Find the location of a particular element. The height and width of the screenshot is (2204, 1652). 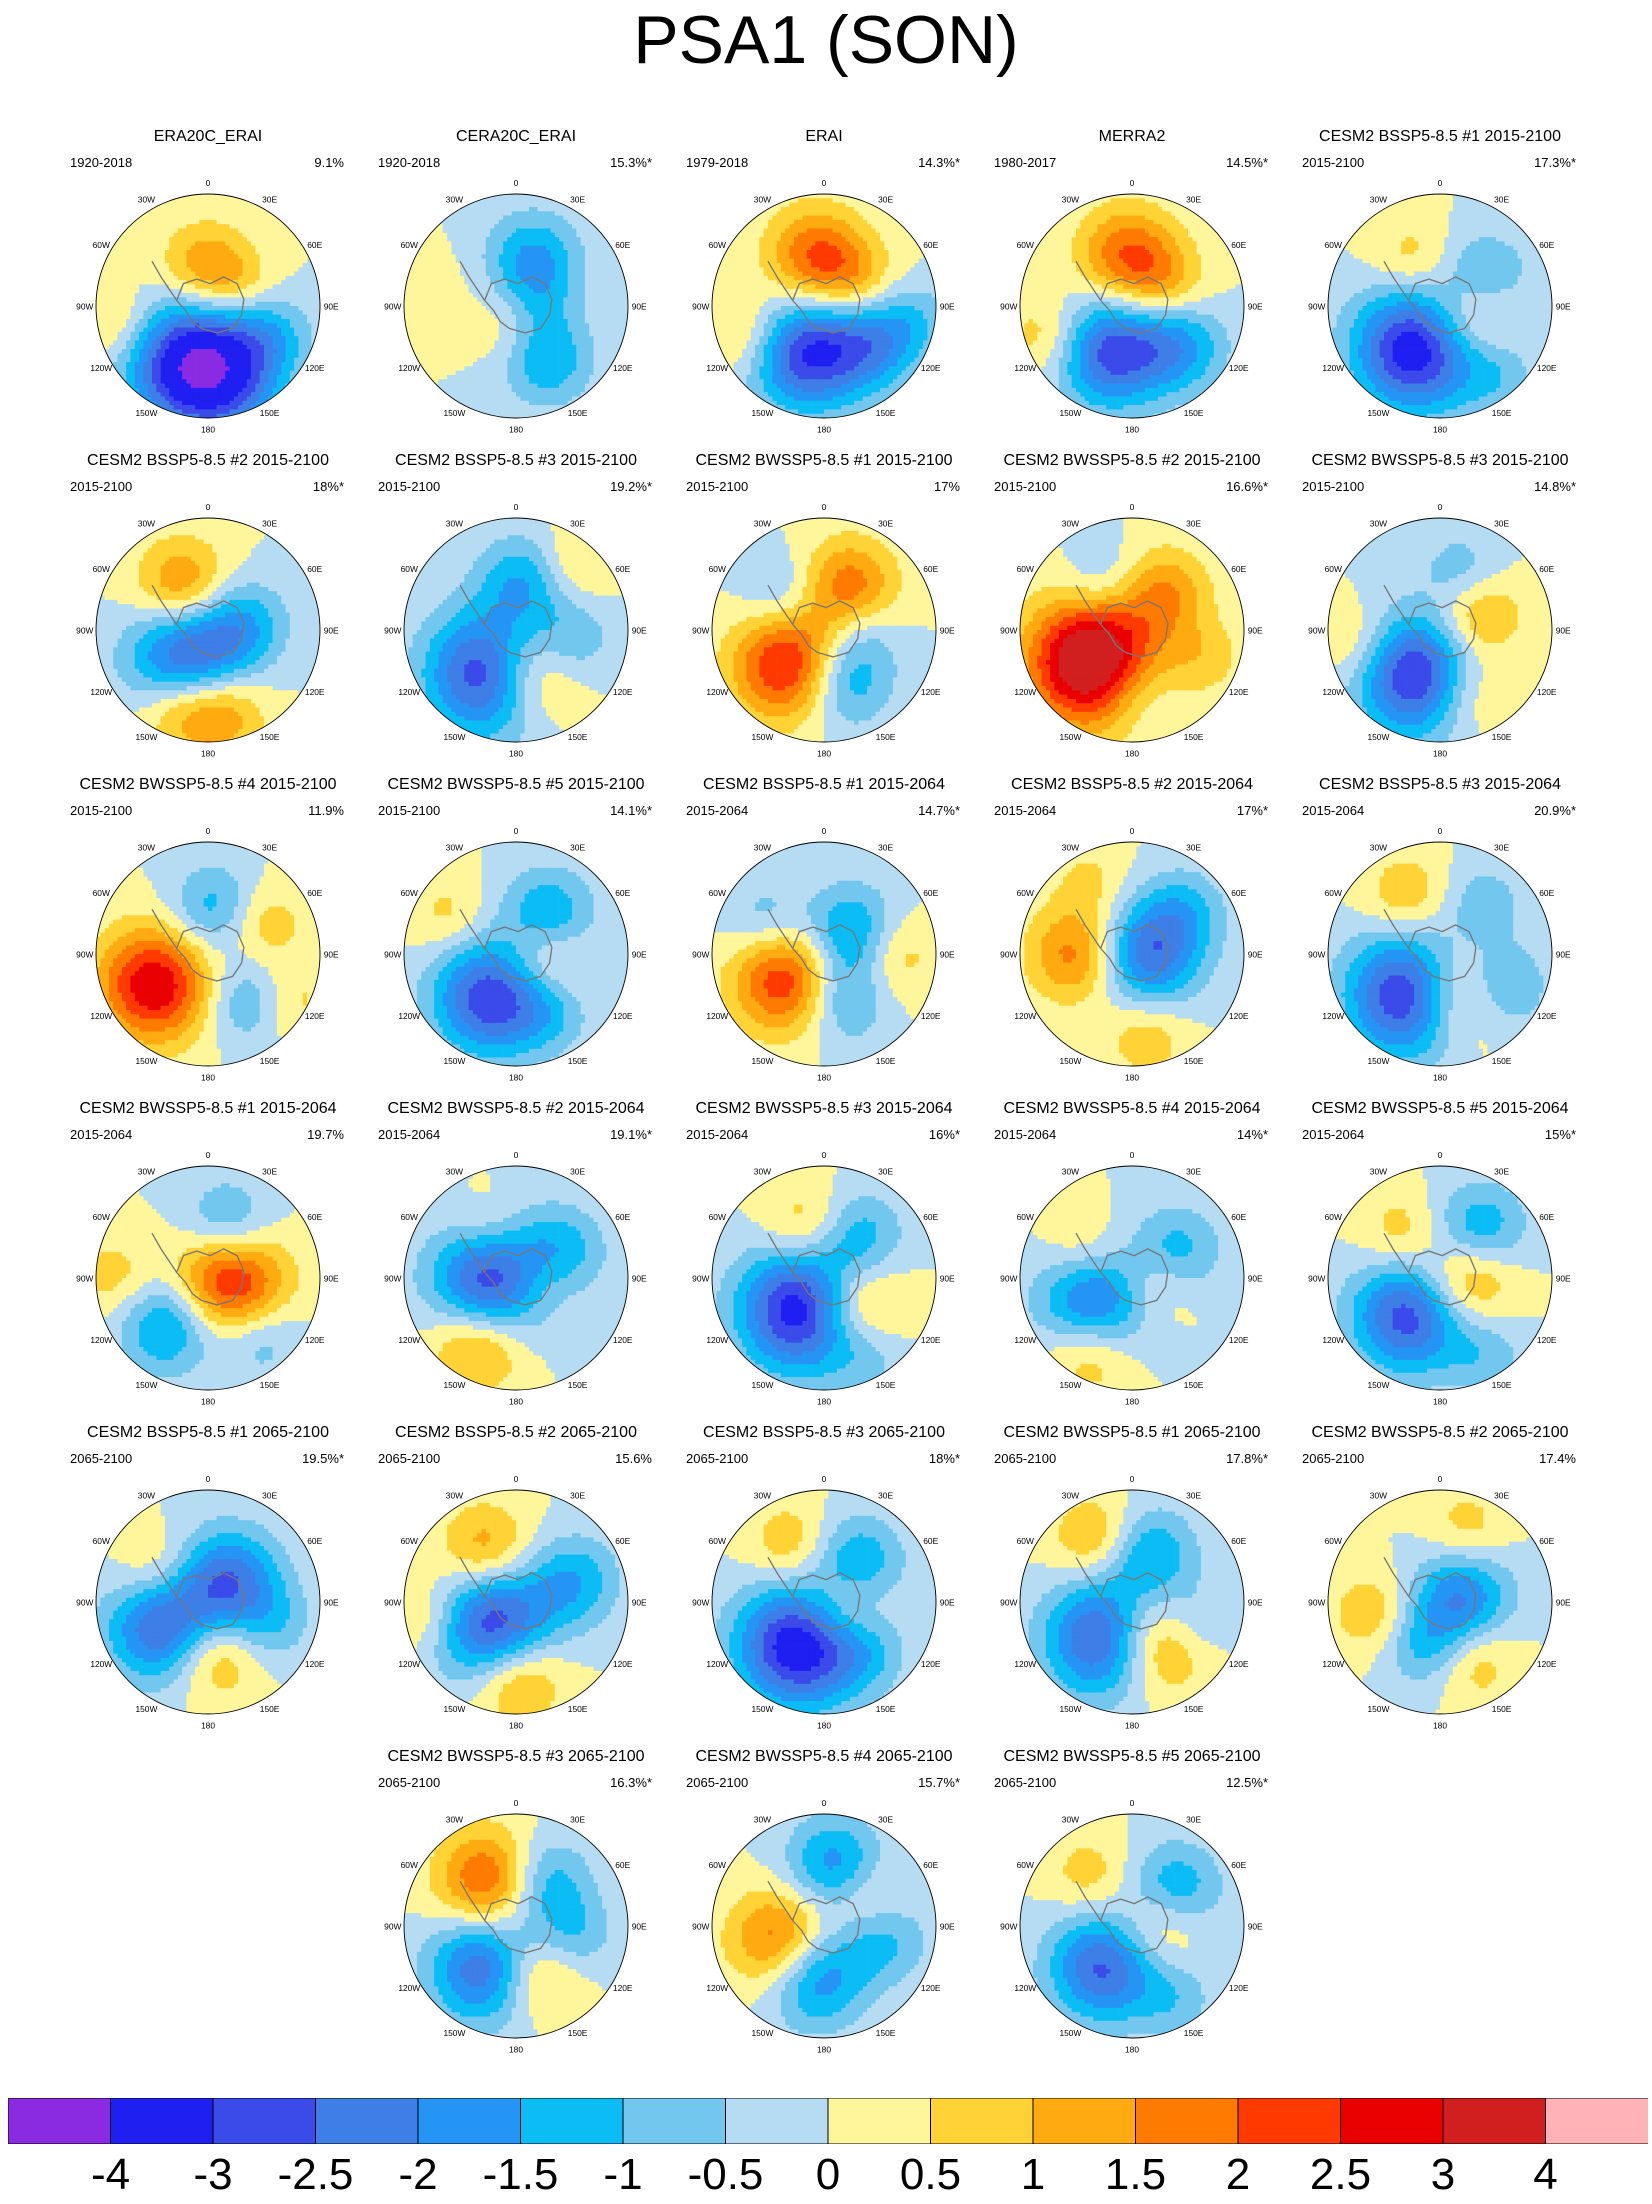

panel-title: CESM2 BWSSP5-8.5 #4 2065-2100 is located at coordinates (824, 1757).